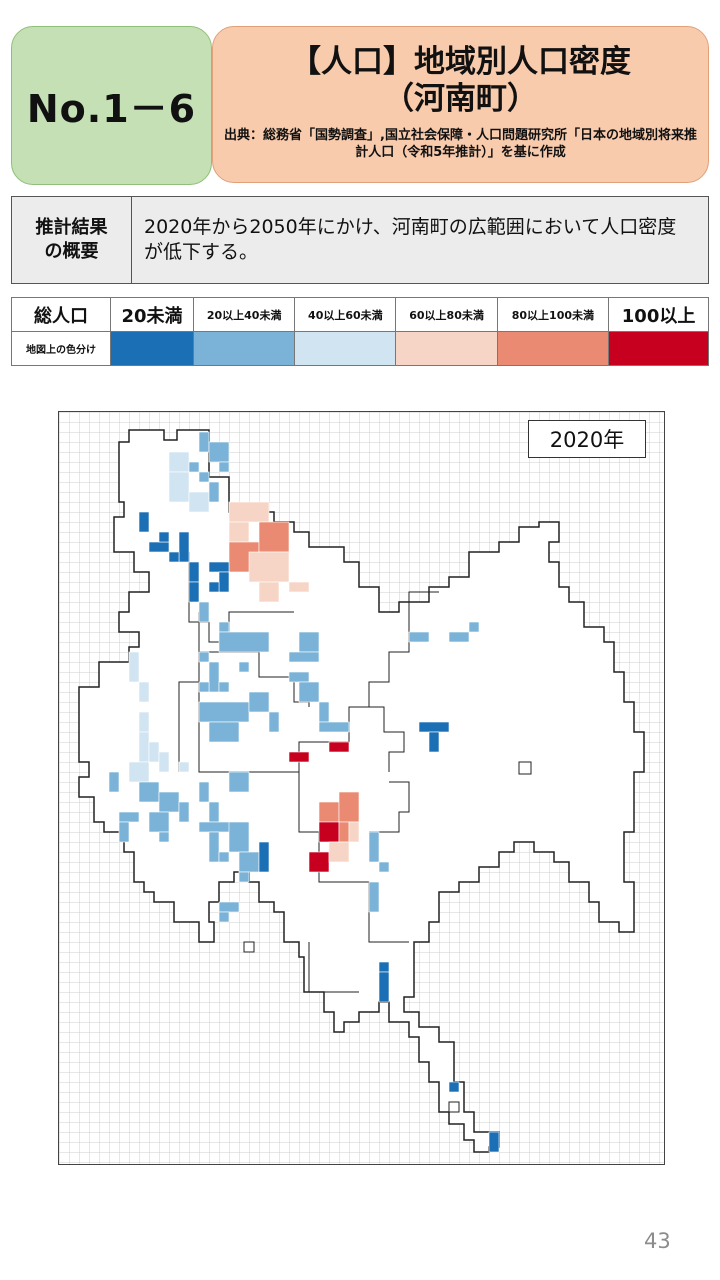 The width and height of the screenshot is (720, 1280). Describe the element at coordinates (72, 240) in the screenshot. I see `summary-label: 推計結果 の概要` at that location.